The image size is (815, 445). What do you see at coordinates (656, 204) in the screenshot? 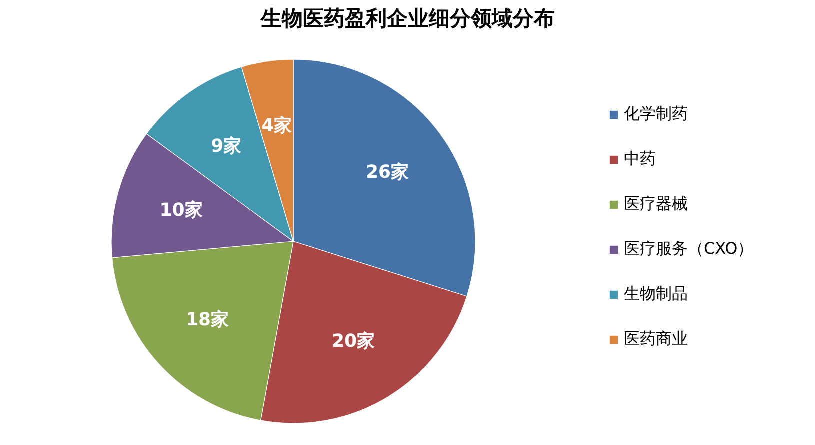
I see `legend-label: 医疗器械` at bounding box center [656, 204].